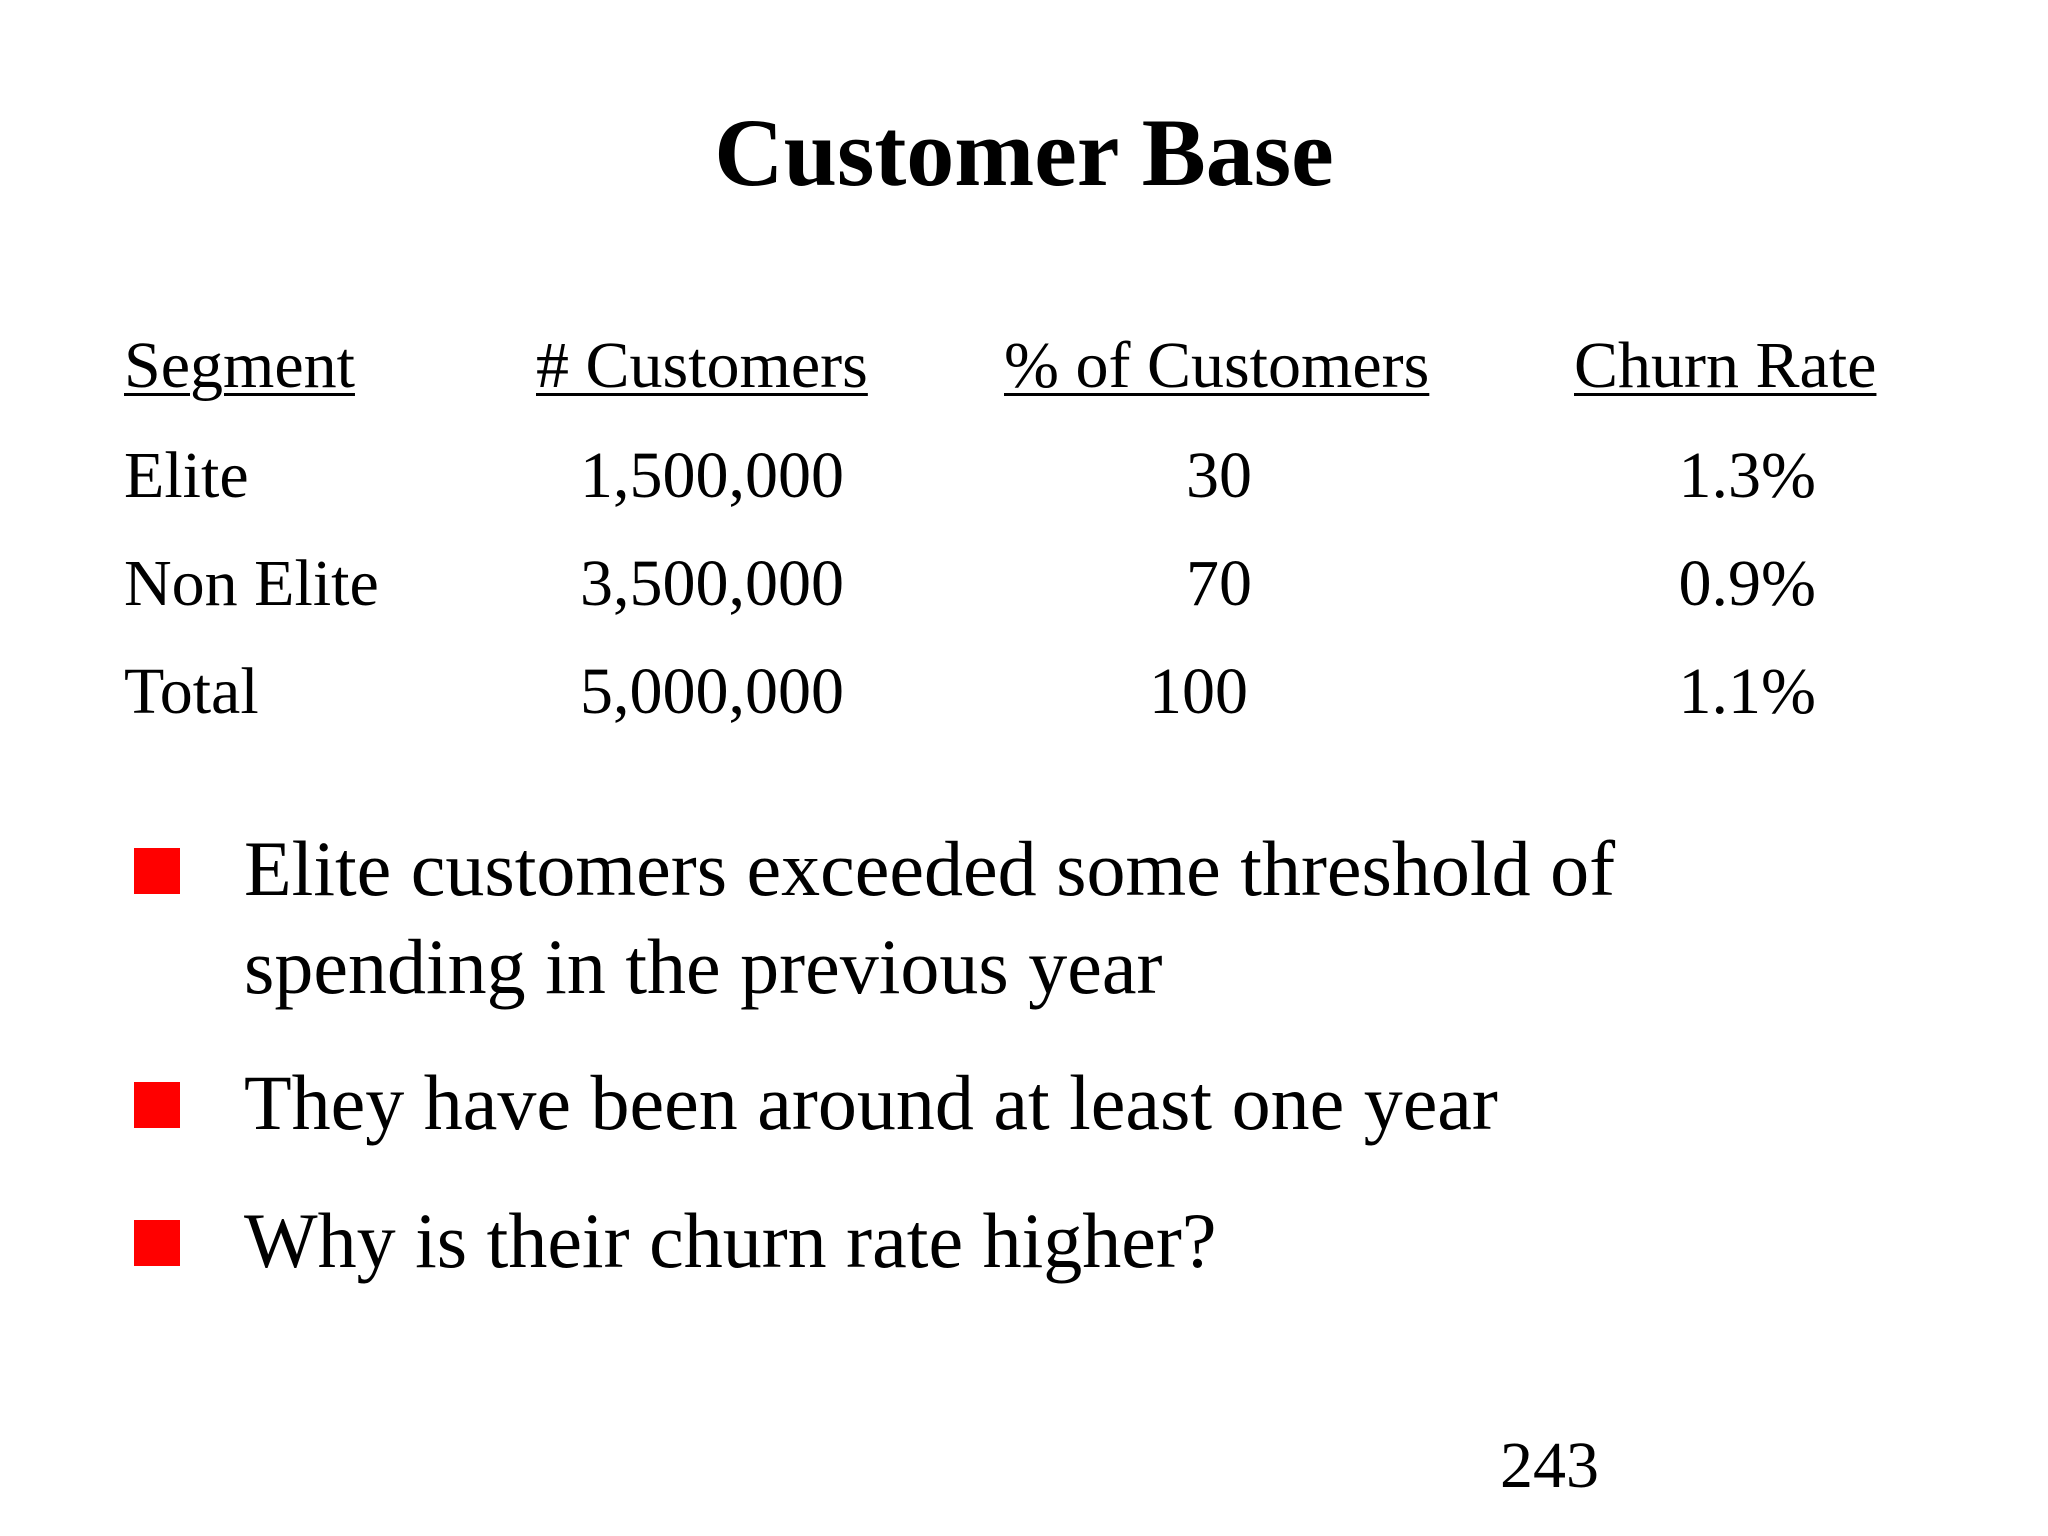 The width and height of the screenshot is (2048, 1536). What do you see at coordinates (1549, 1465) in the screenshot?
I see `page-number: 243` at bounding box center [1549, 1465].